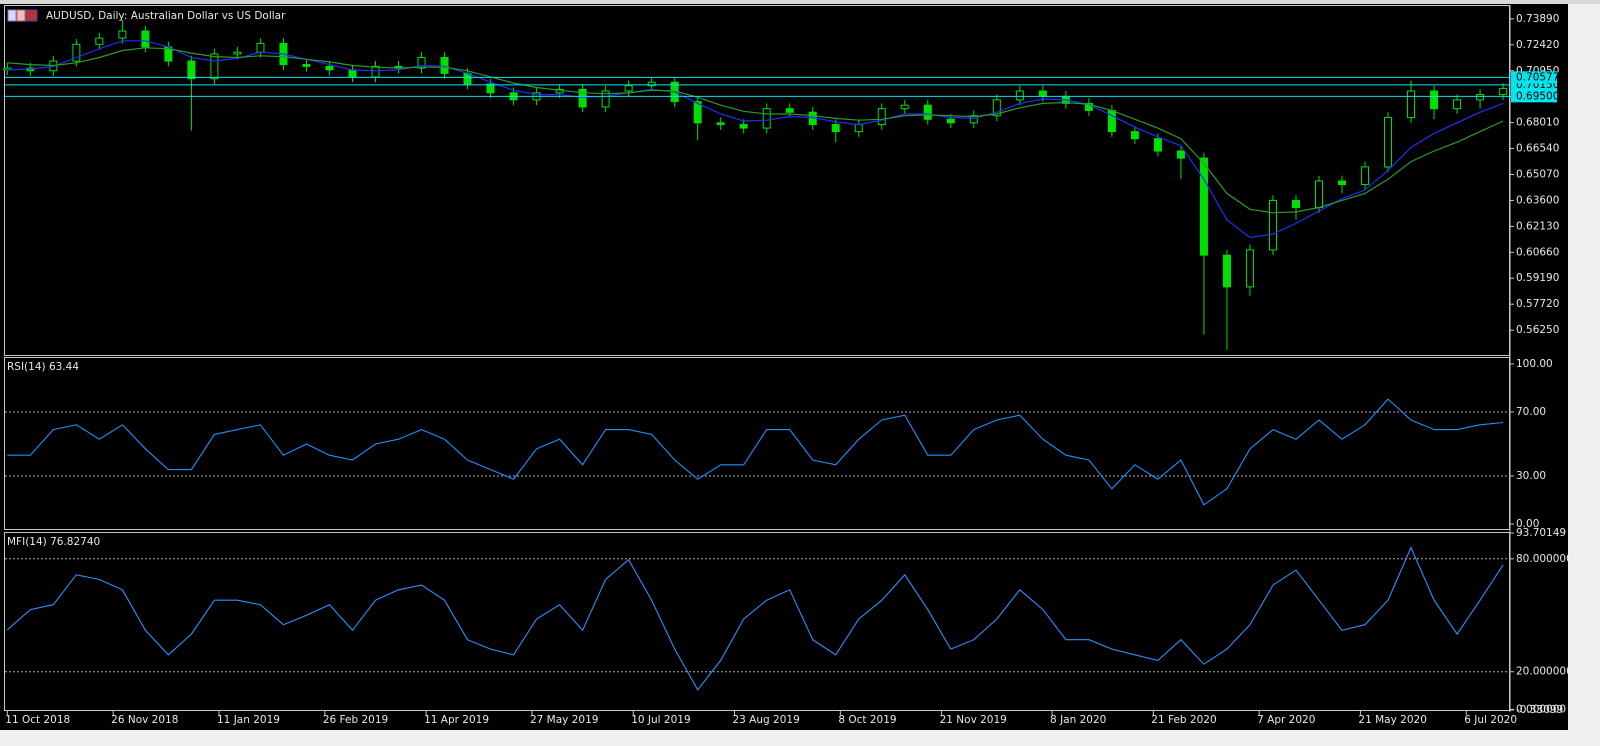 The width and height of the screenshot is (1600, 746). Describe the element at coordinates (1537, 226) in the screenshot. I see `y-tick-label: 0.62130` at that location.